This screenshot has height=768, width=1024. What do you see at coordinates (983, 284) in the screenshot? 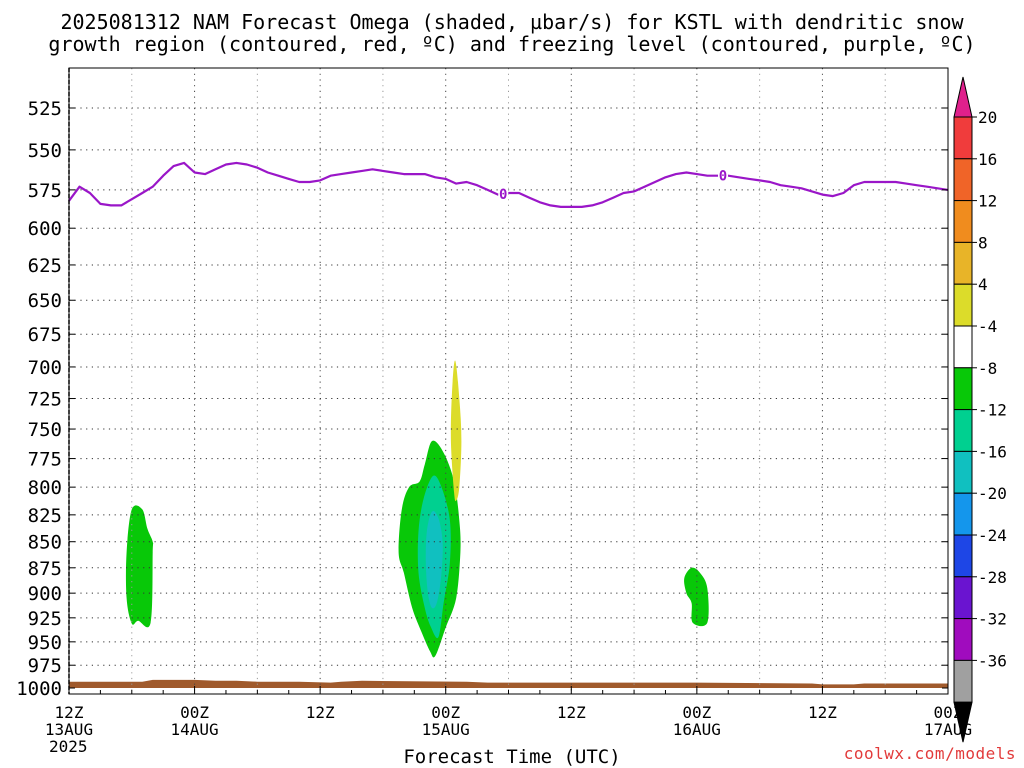
I see `colorbar-label-4: 4` at bounding box center [983, 284].